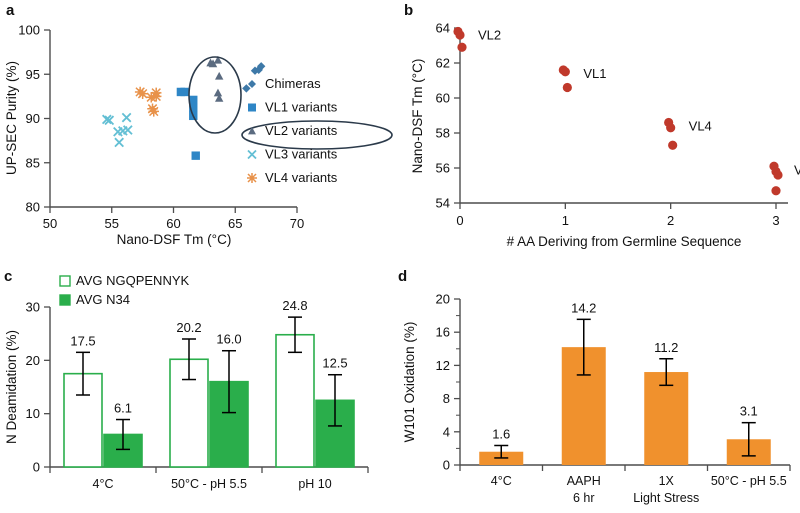  What do you see at coordinates (11, 118) in the screenshot?
I see `panel-a-y-axis-title: UP-SEC Purity (%)` at bounding box center [11, 118].